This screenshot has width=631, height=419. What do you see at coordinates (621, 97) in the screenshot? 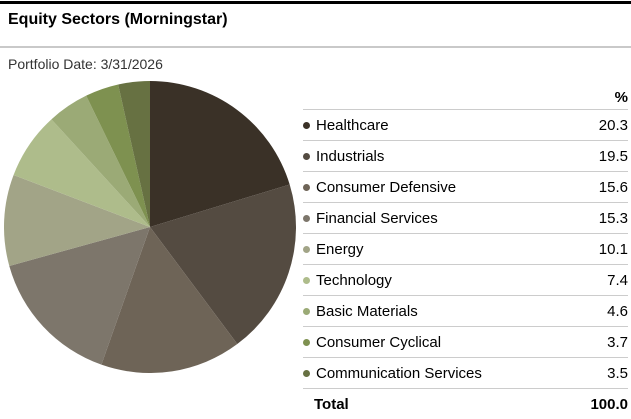
I see `percent-column-header: %` at bounding box center [621, 97].